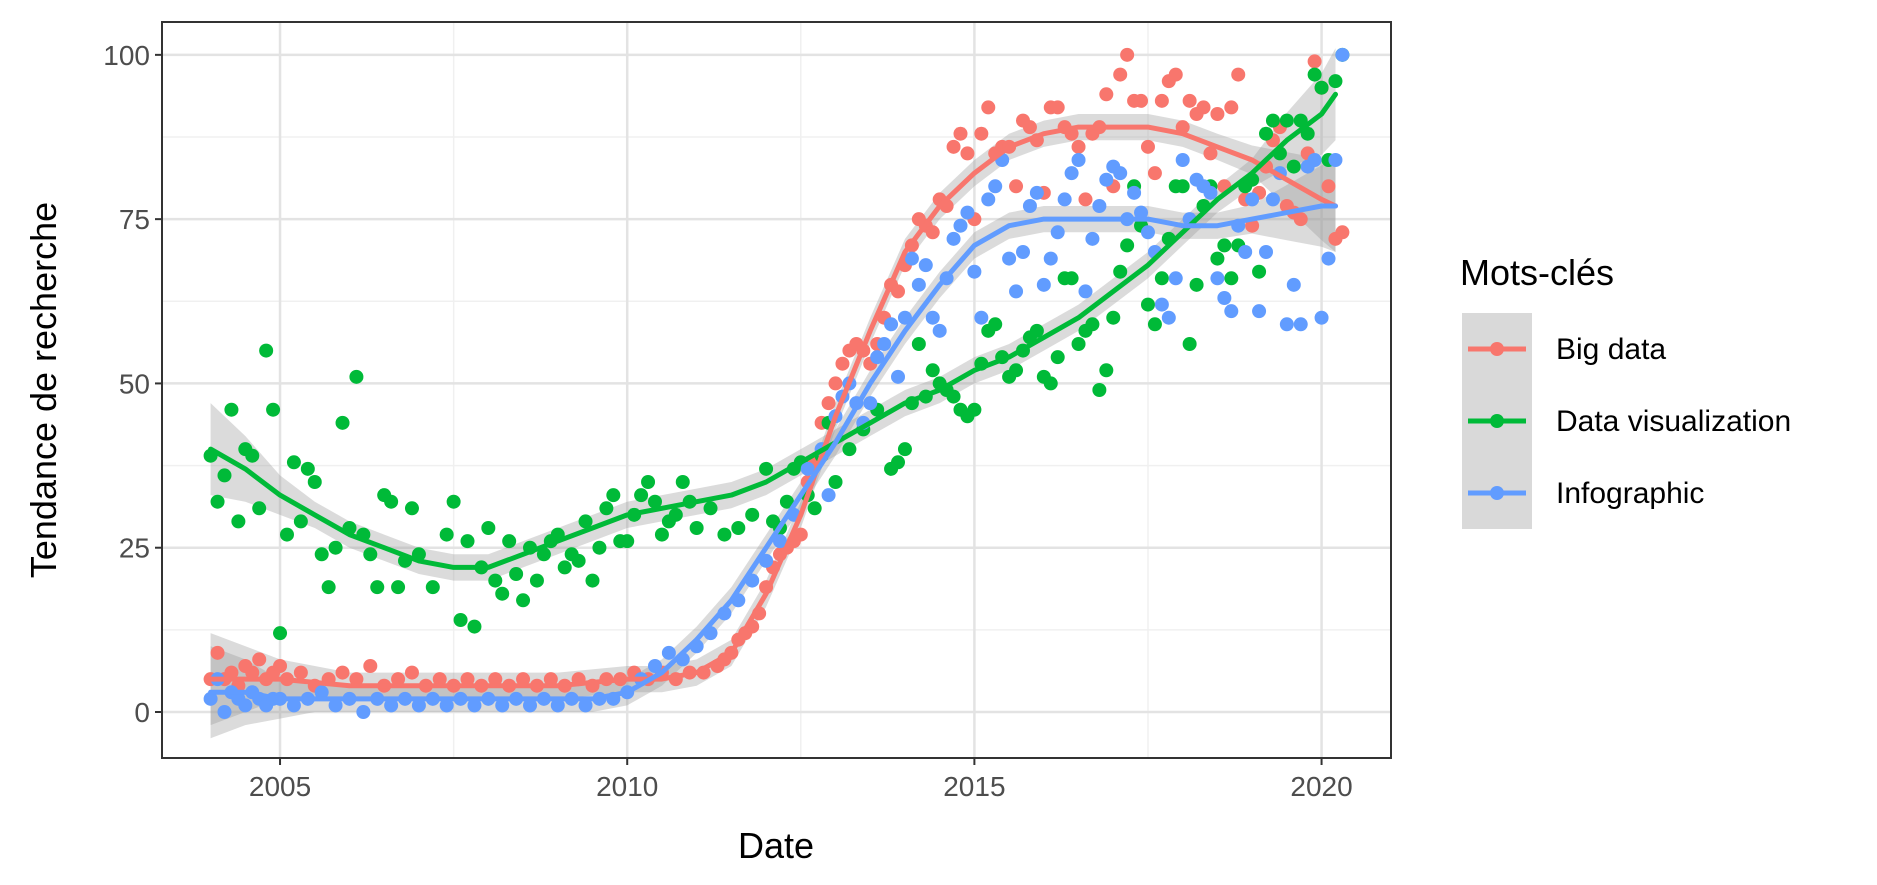  Describe the element at coordinates (134, 548) in the screenshot. I see `y-tick-label: 25` at that location.